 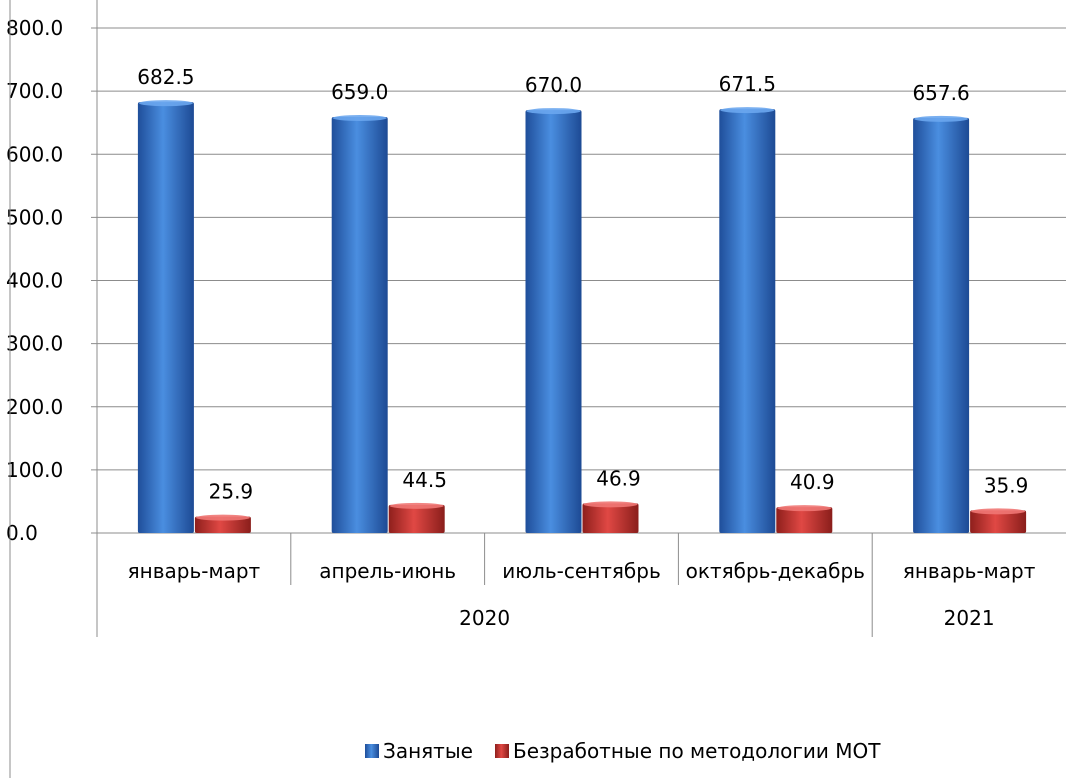 What do you see at coordinates (165, 77) in the screenshot?
I see `data-label: 682.5` at bounding box center [165, 77].